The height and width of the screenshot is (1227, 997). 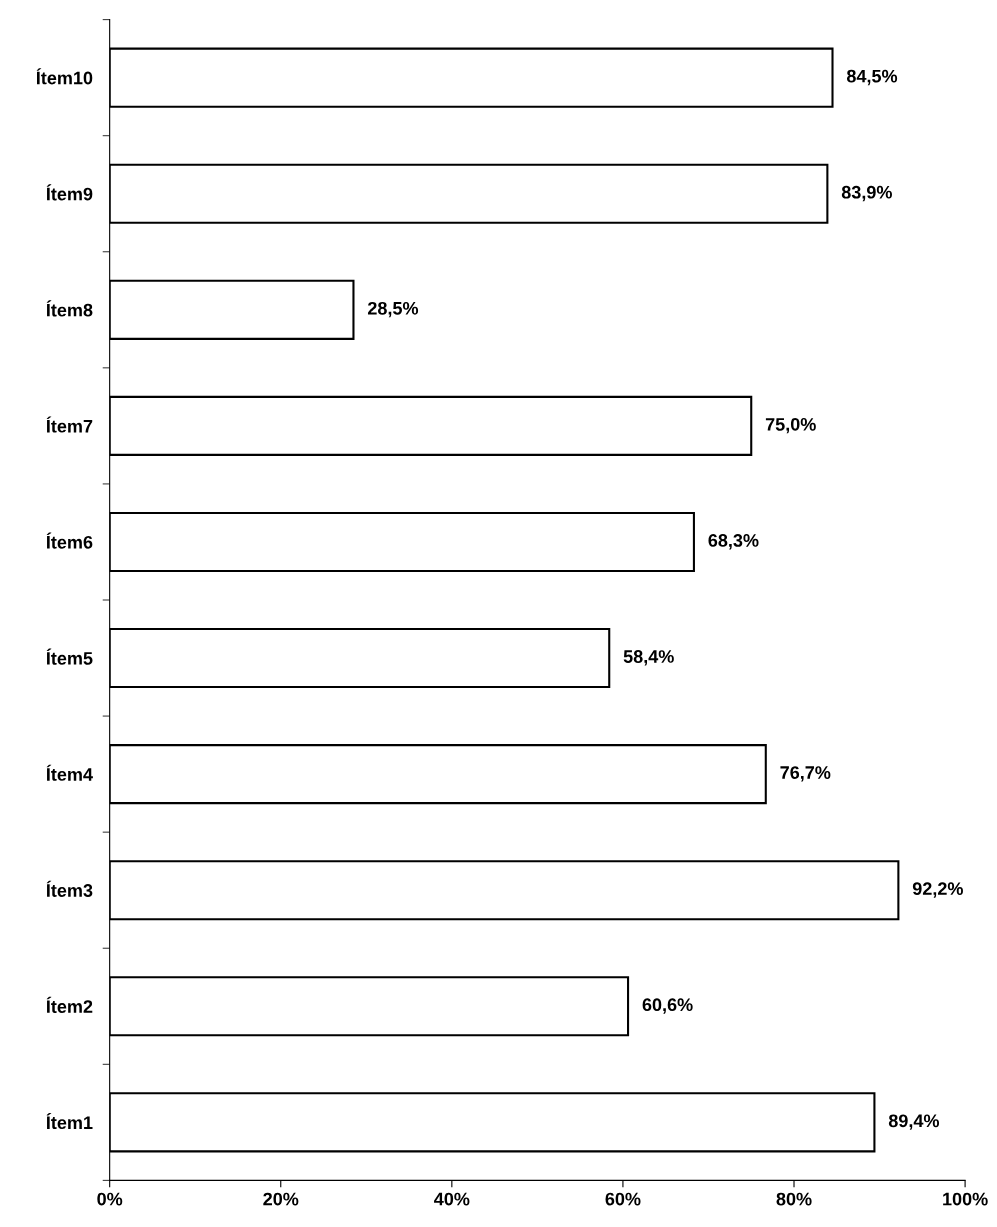 I want to click on x-tick-label: 0%, so click(x=110, y=1199).